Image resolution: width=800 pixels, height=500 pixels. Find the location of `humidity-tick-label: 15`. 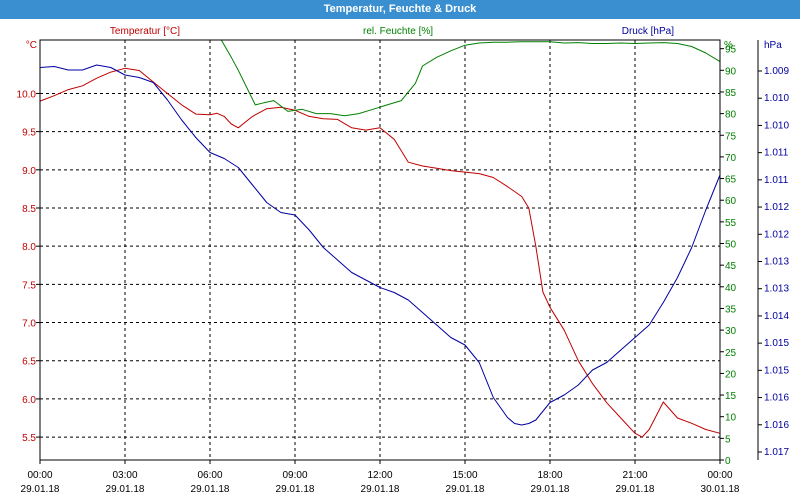

humidity-tick-label: 15 is located at coordinates (731, 396).